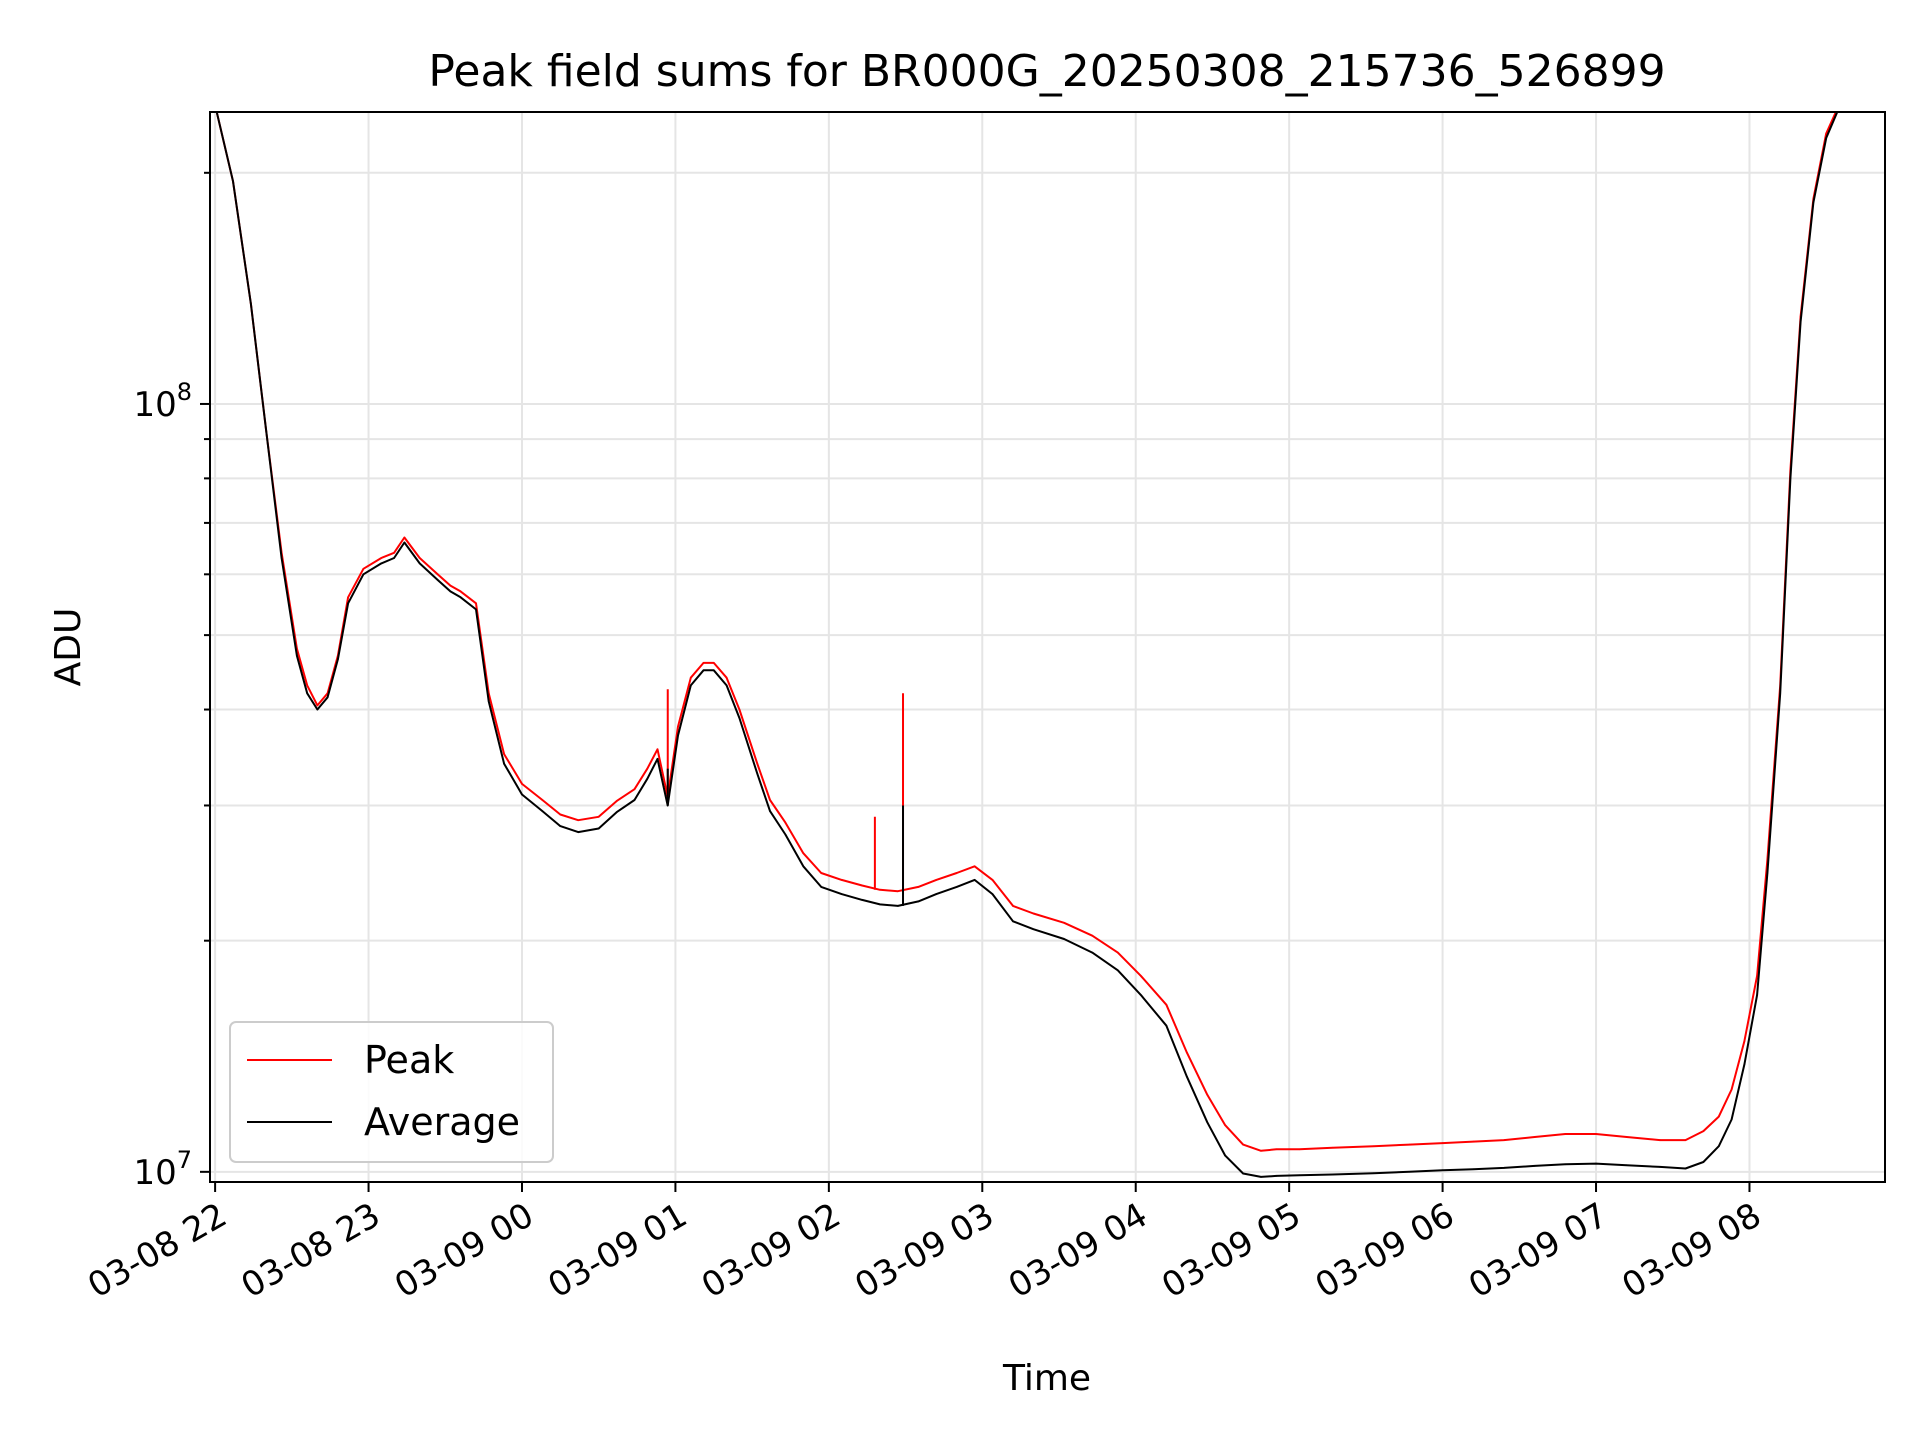  I want to click on y-tick-exponent: 7, so click(184, 1160).